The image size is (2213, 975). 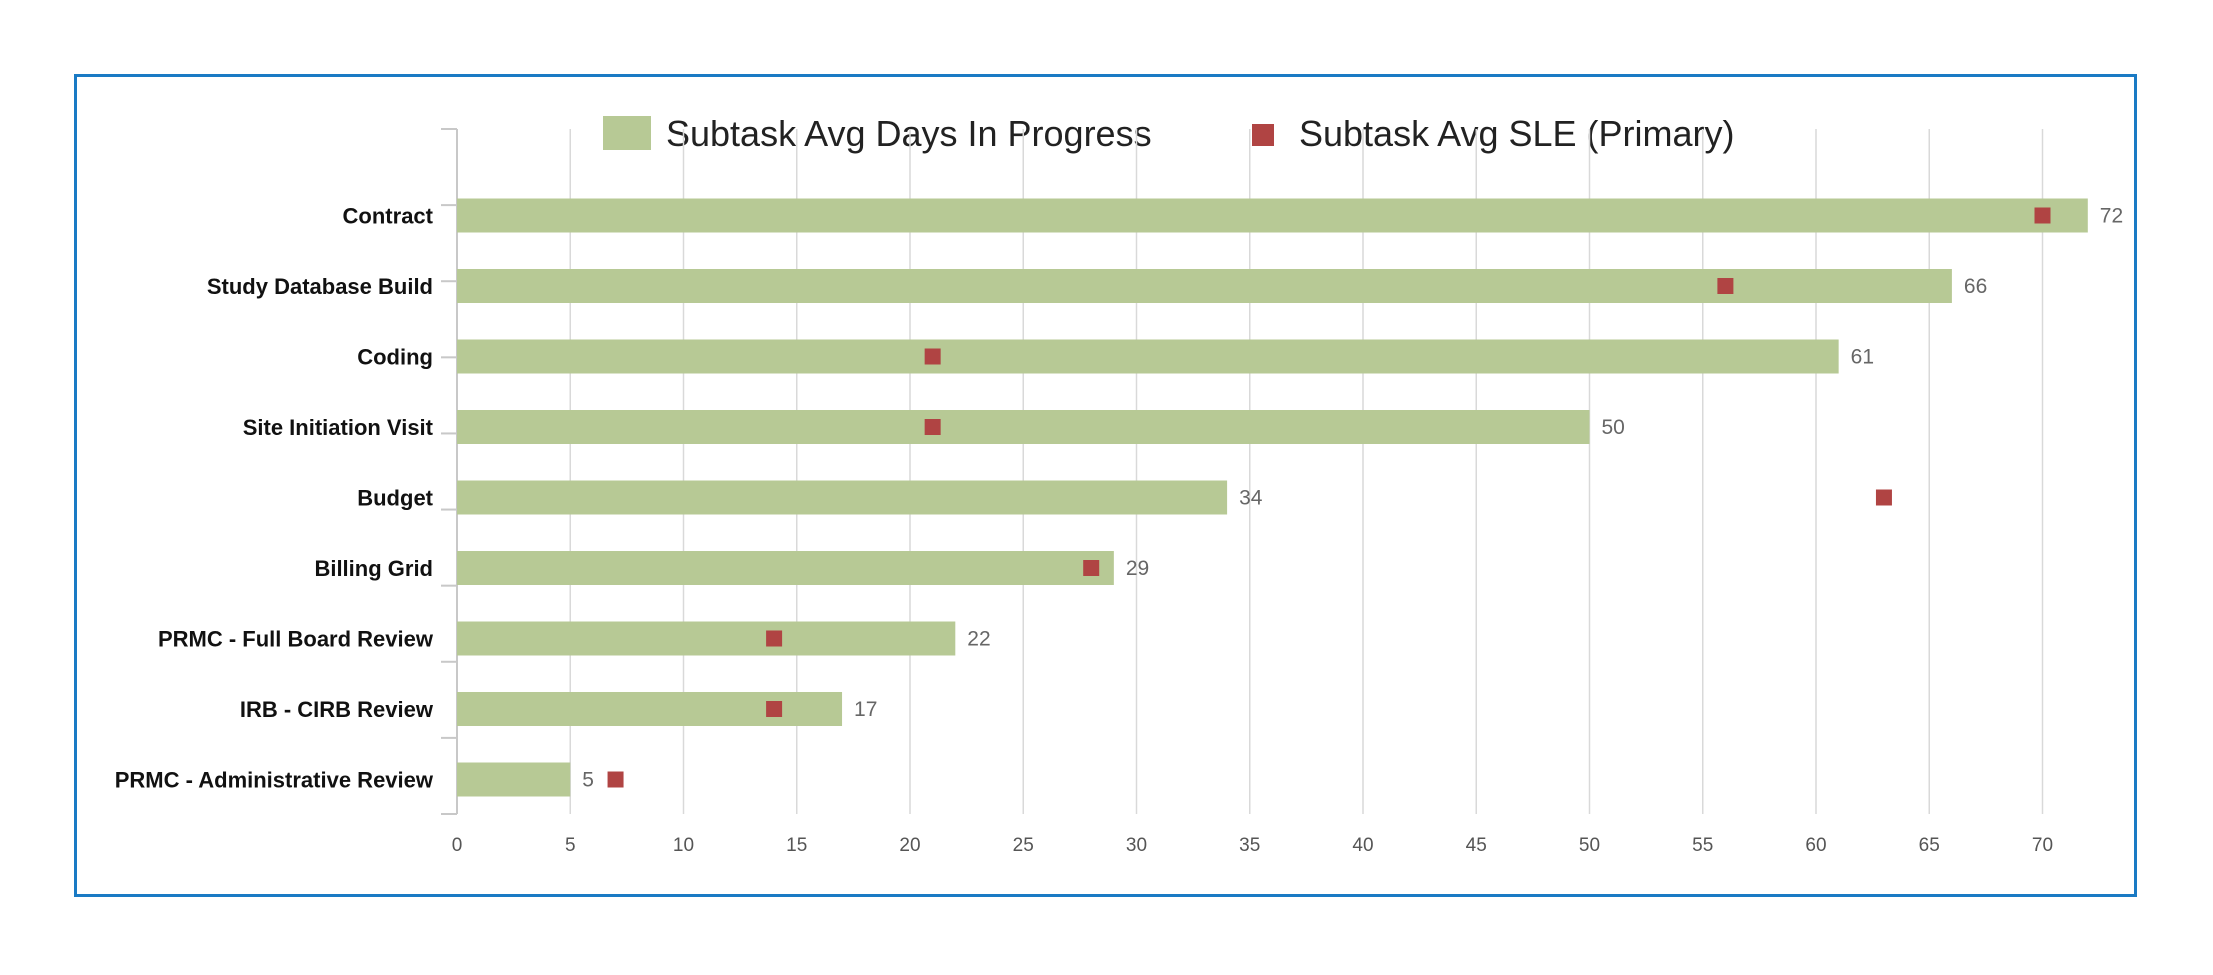 I want to click on data-label: 50, so click(x=1613, y=427).